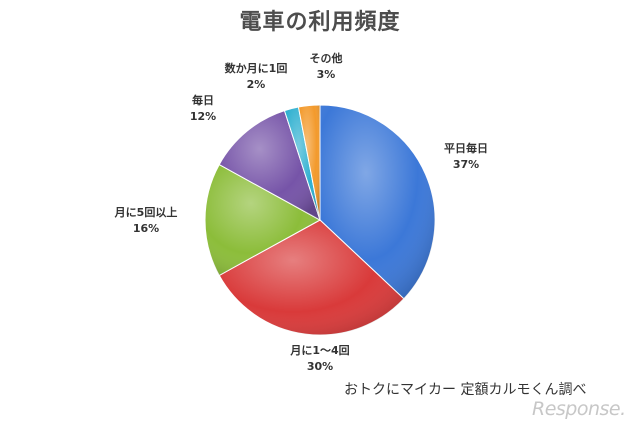  What do you see at coordinates (579, 409) in the screenshot?
I see `watermark-logo: Response.` at bounding box center [579, 409].